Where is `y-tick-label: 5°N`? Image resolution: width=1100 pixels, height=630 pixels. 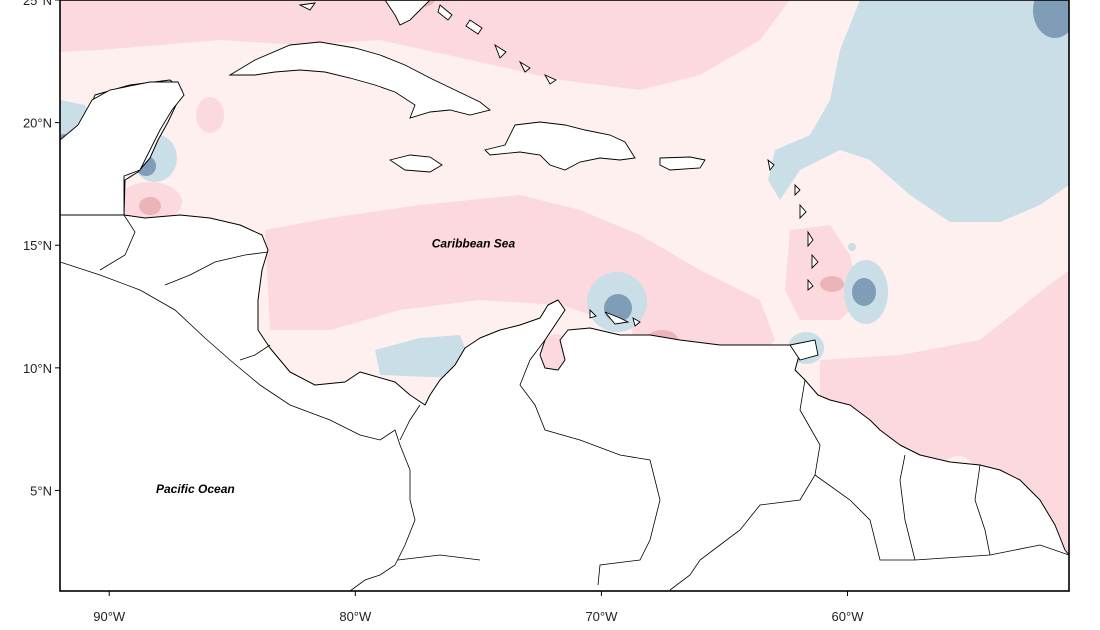
y-tick-label: 5°N is located at coordinates (41, 490).